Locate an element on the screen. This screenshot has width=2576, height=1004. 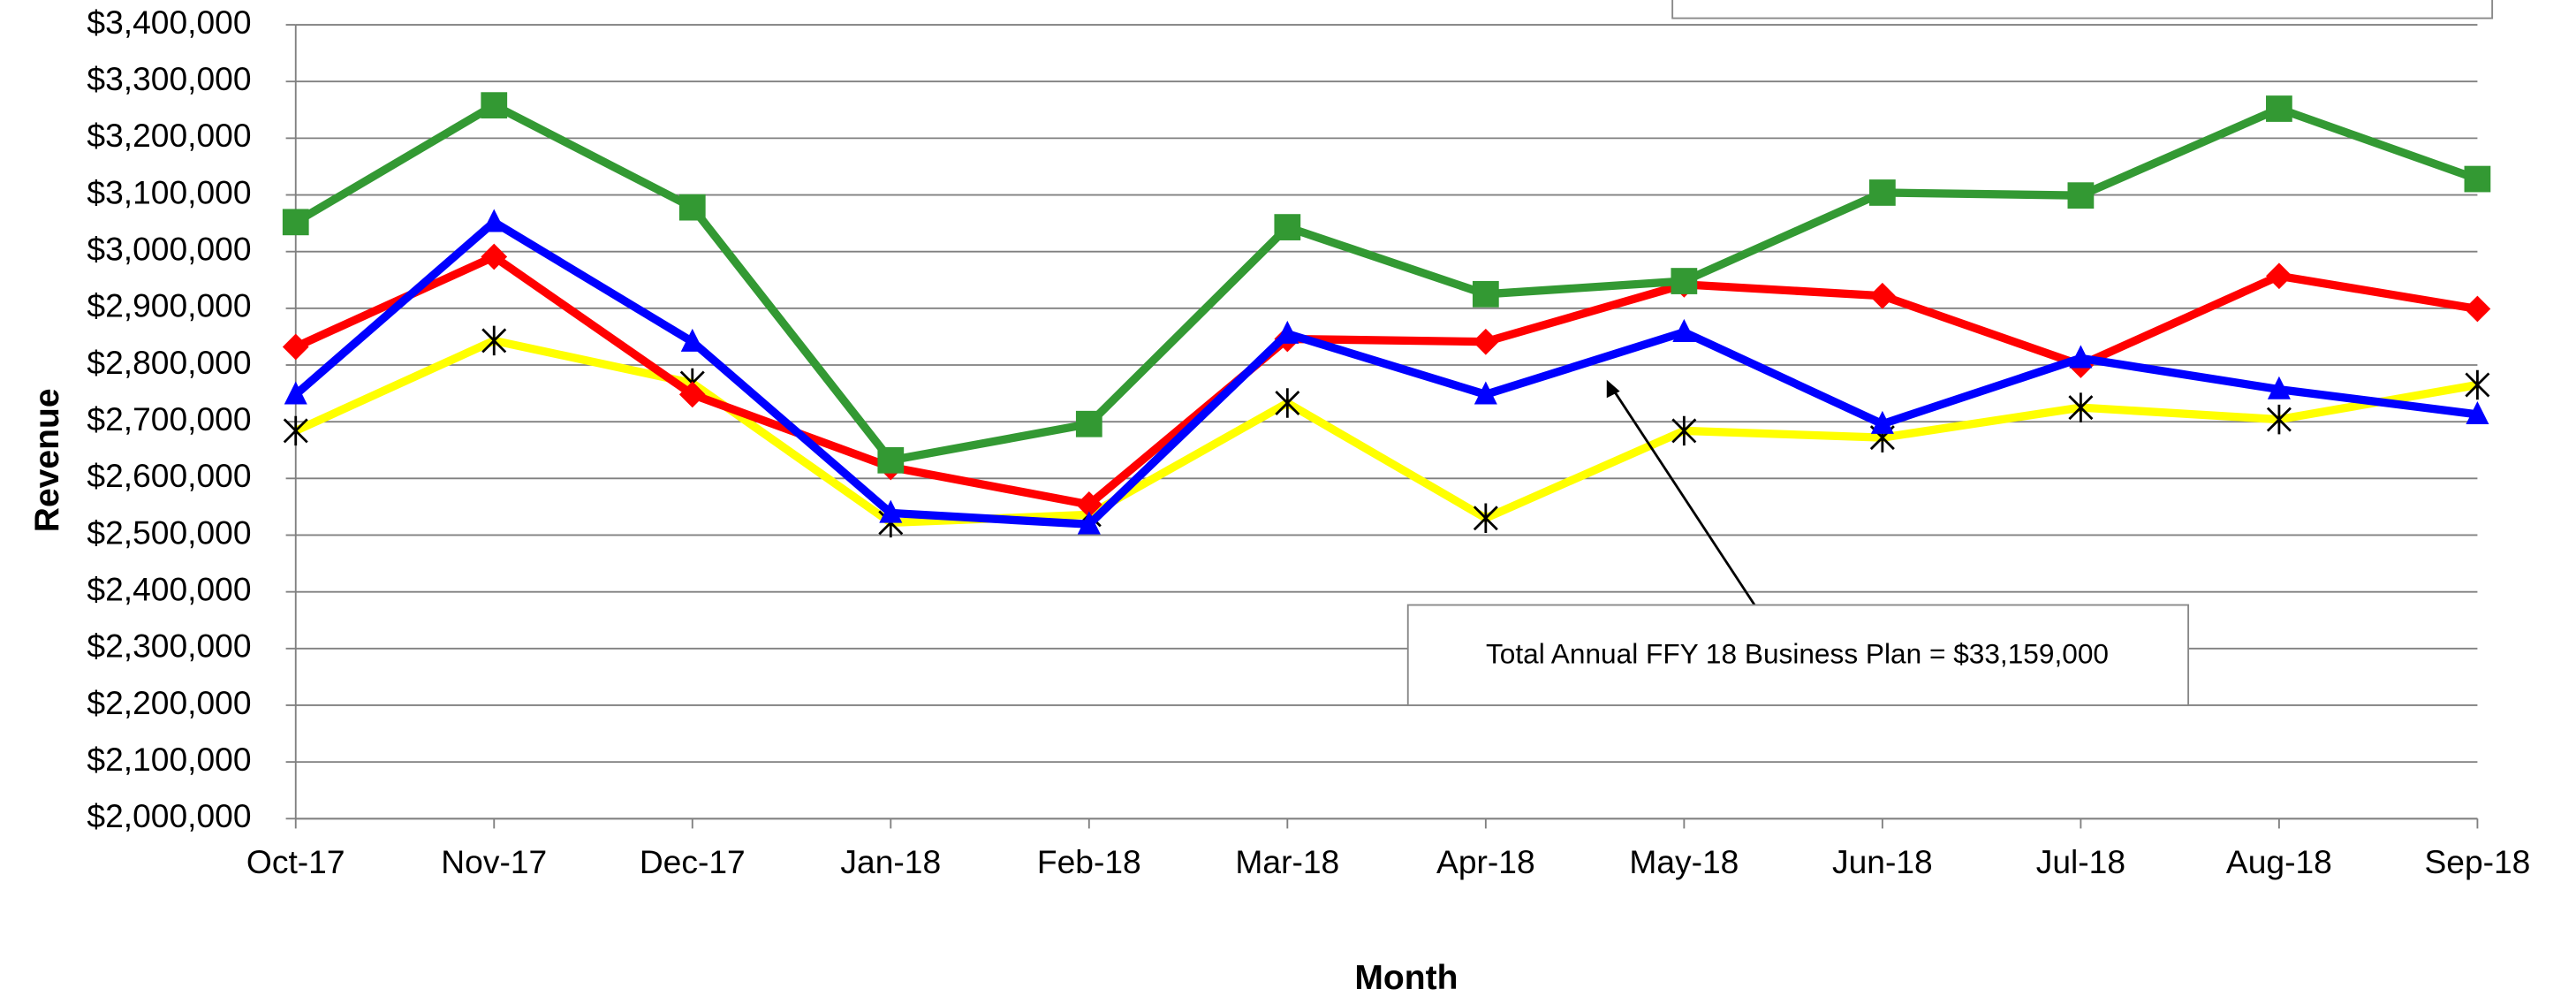
y-tick-label: $2,800,000 is located at coordinates (169, 363).